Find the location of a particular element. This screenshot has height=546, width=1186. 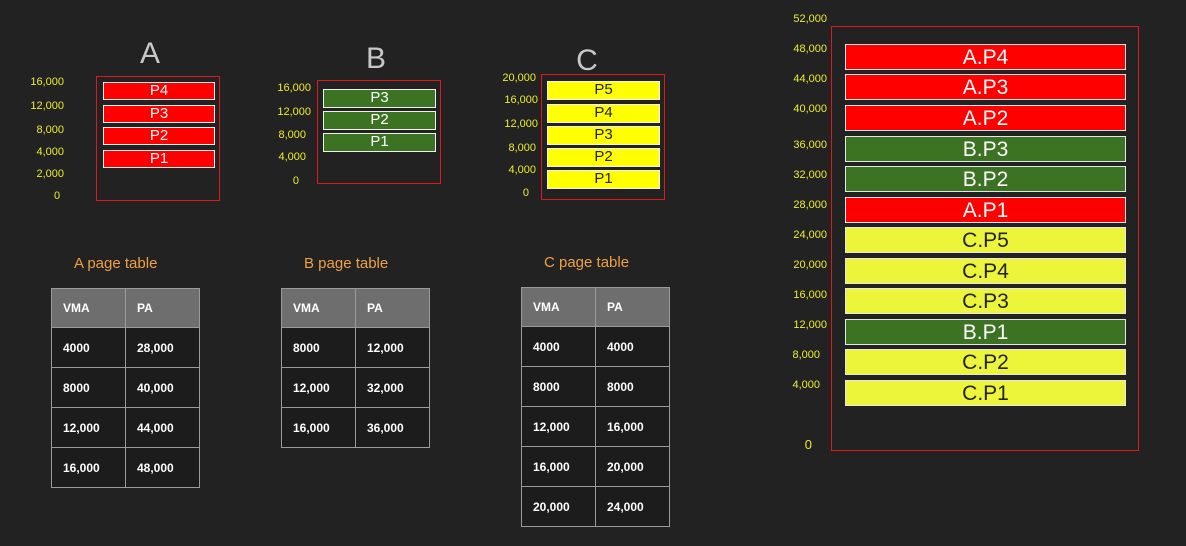

table-row: 12,000 44,000 is located at coordinates (125, 427).